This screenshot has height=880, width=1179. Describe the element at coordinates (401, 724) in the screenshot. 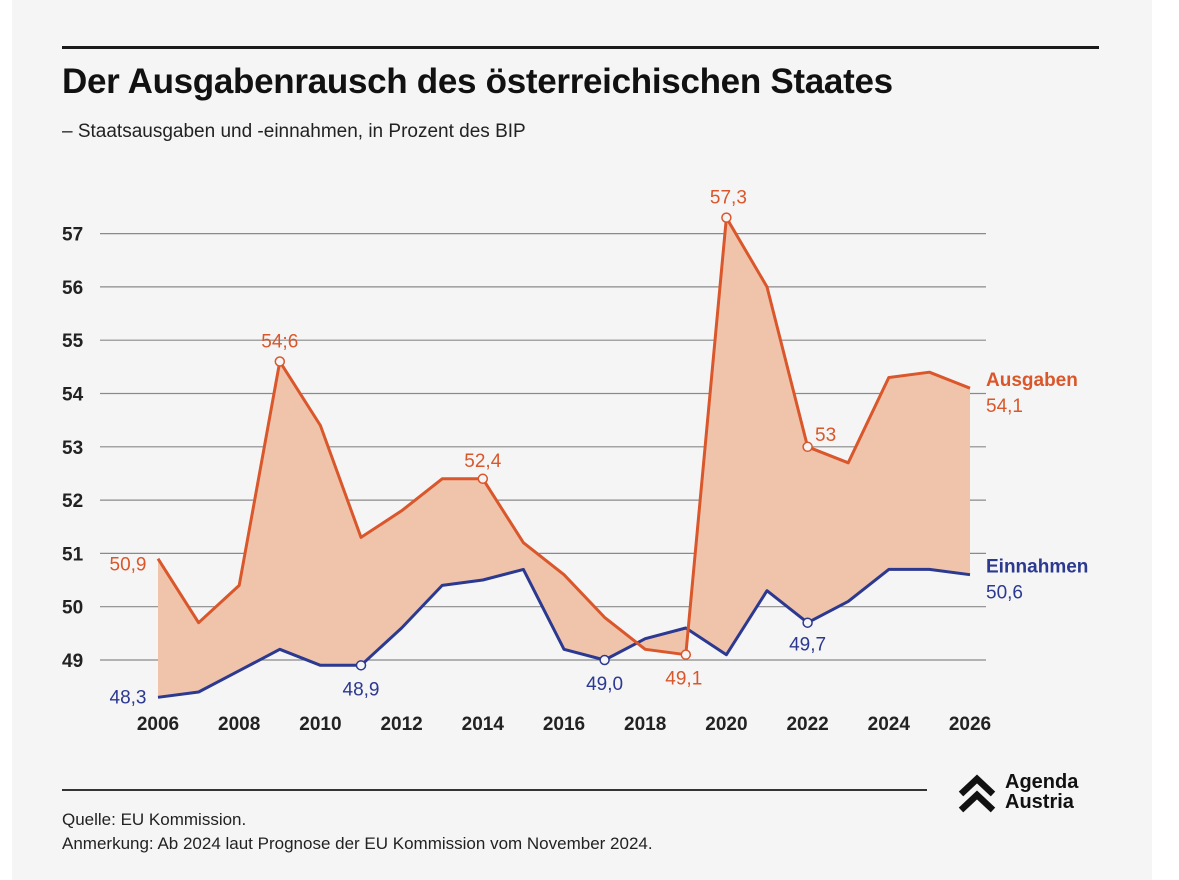

I see `x-tick-label-2012: 2012` at that location.